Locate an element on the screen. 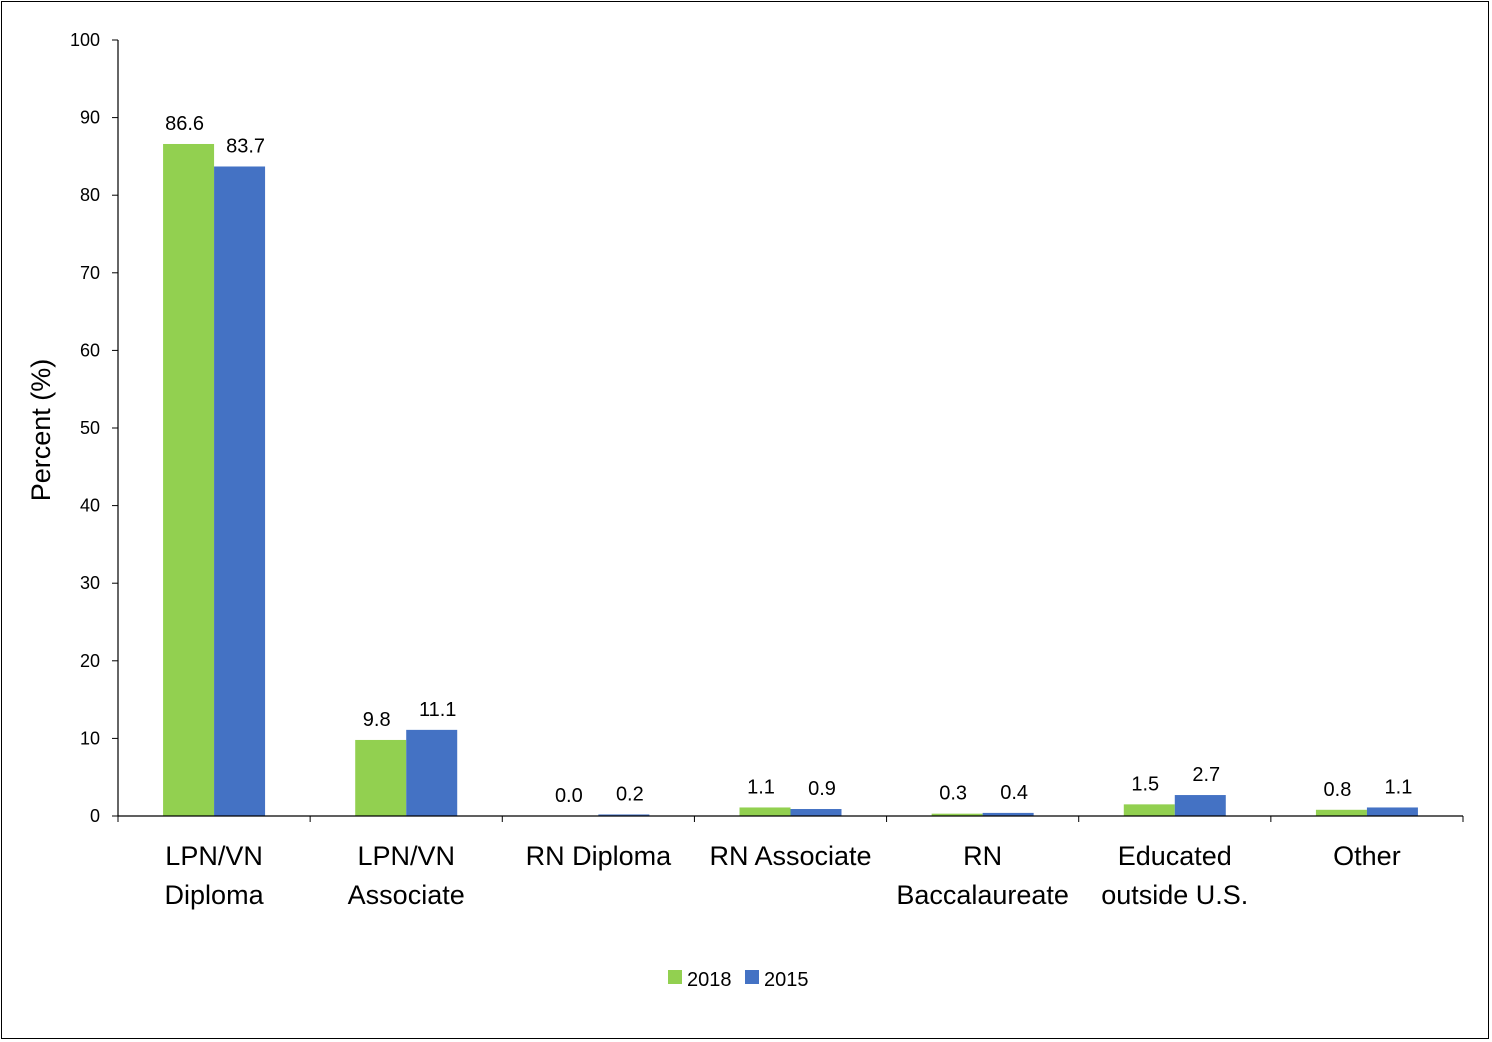  data-label-2018-1: 9.8 is located at coordinates (377, 720).